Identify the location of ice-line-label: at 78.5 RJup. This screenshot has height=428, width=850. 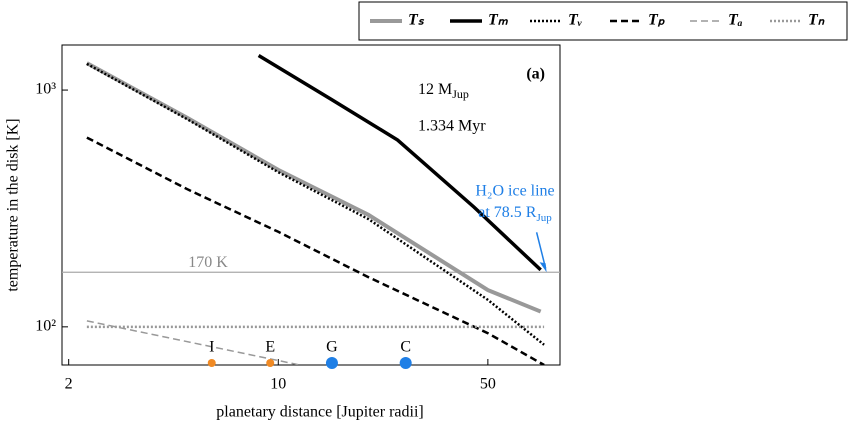
(515, 214).